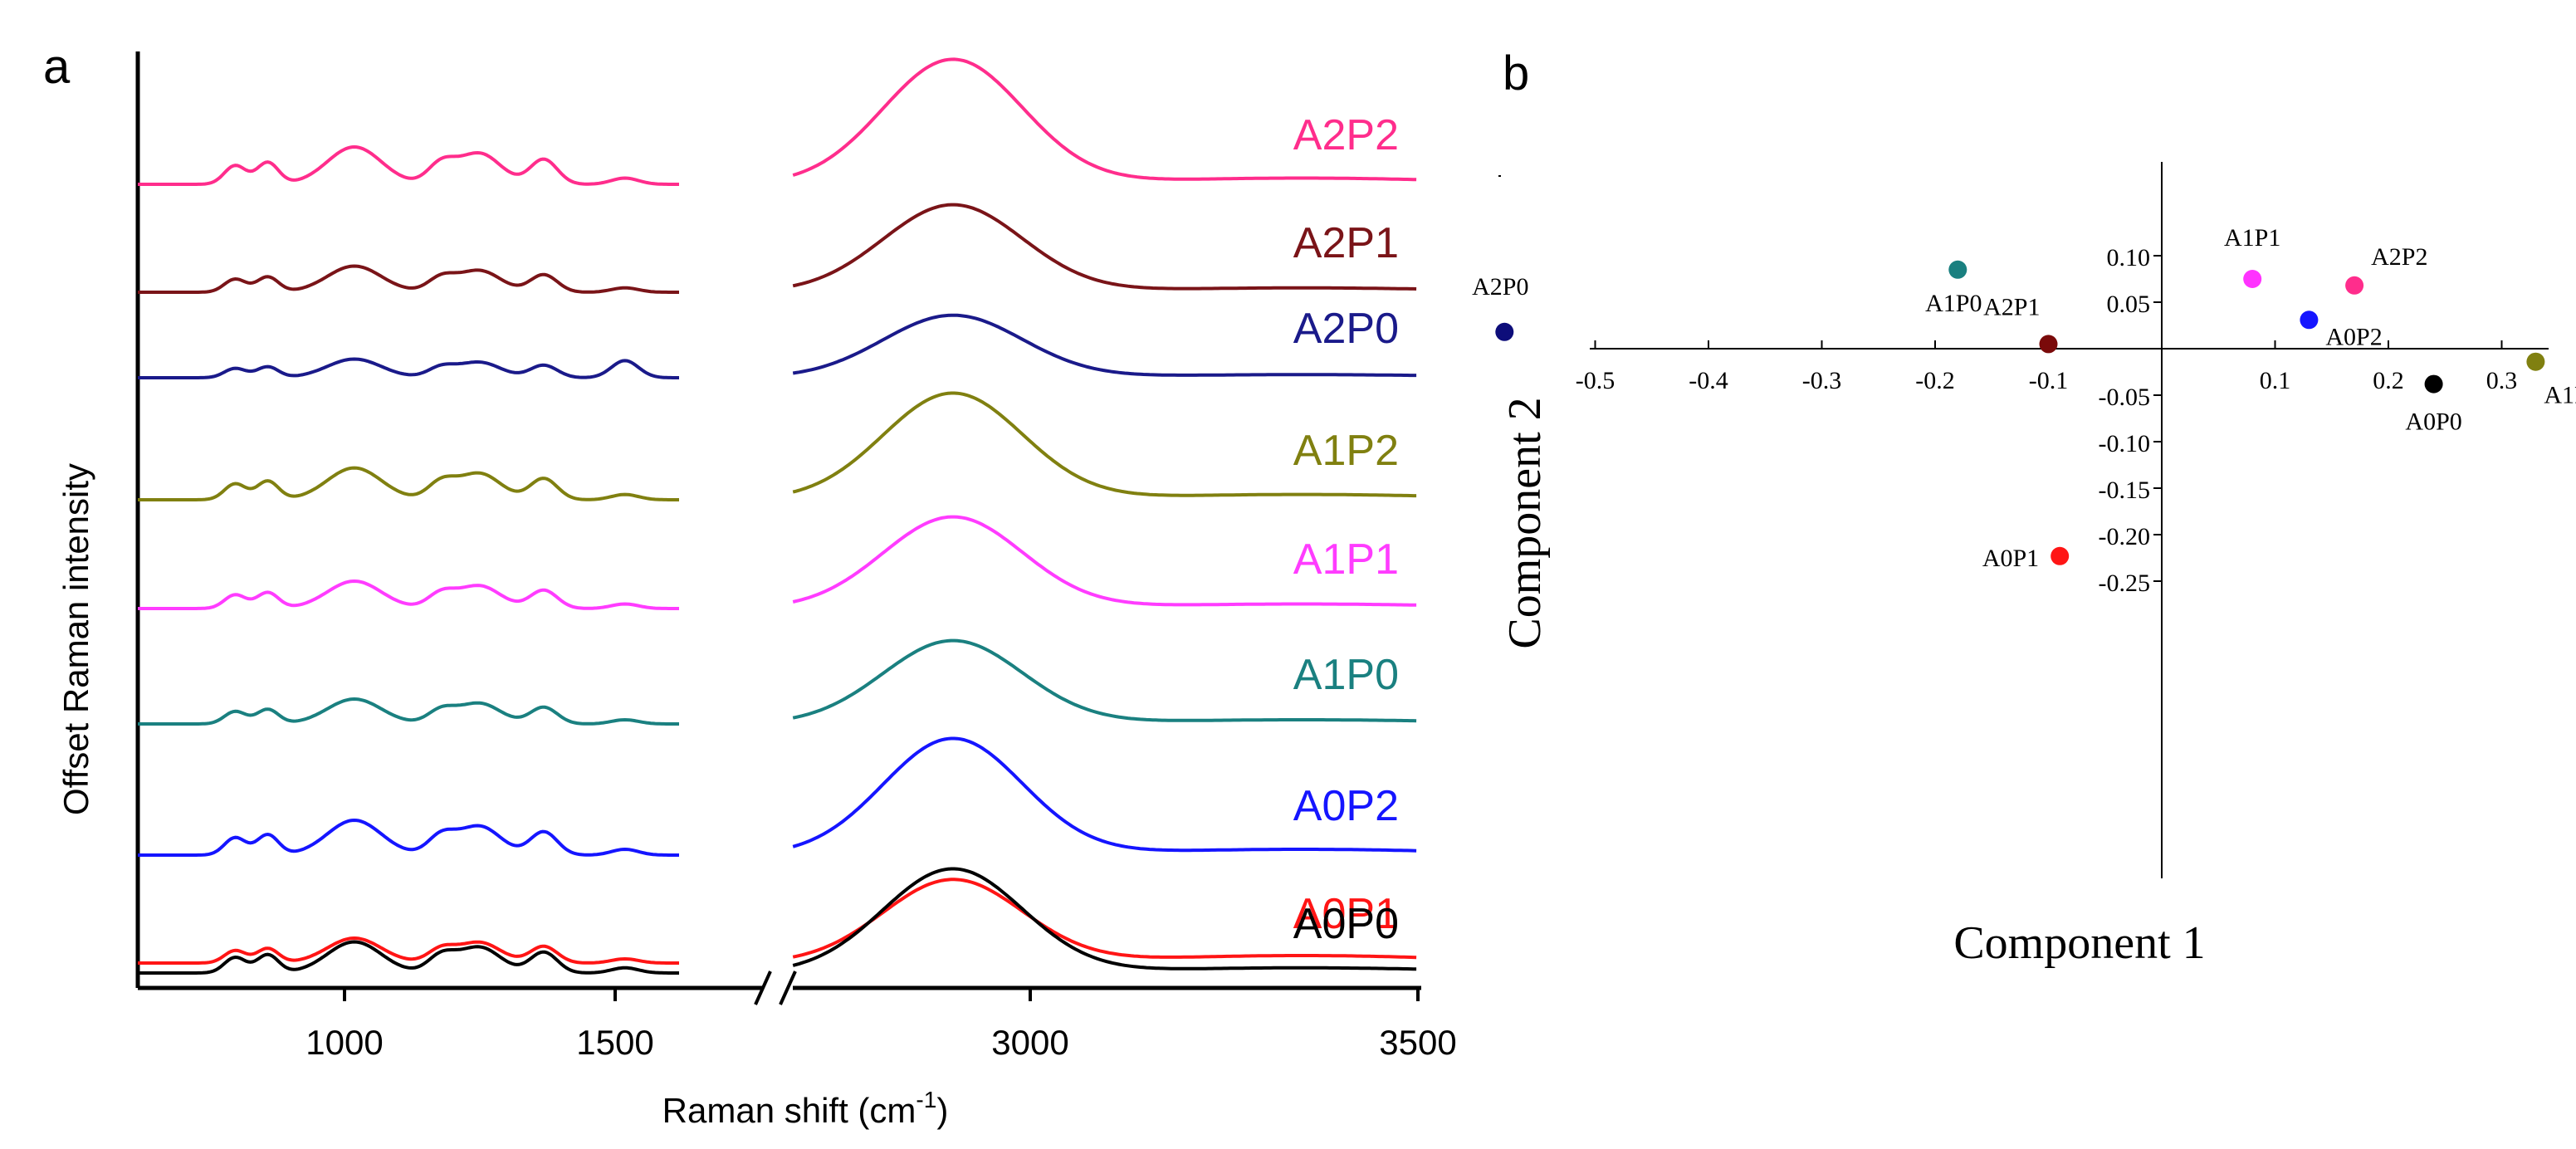 The height and width of the screenshot is (1149, 2576). Describe the element at coordinates (1346, 135) in the screenshot. I see `series-label-a2p2: A2P2` at that location.